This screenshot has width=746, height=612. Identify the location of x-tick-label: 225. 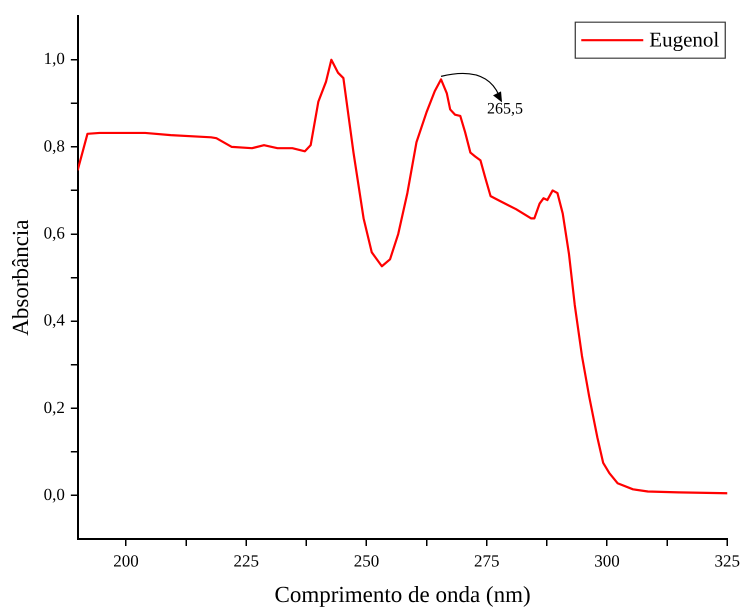
(246, 561).